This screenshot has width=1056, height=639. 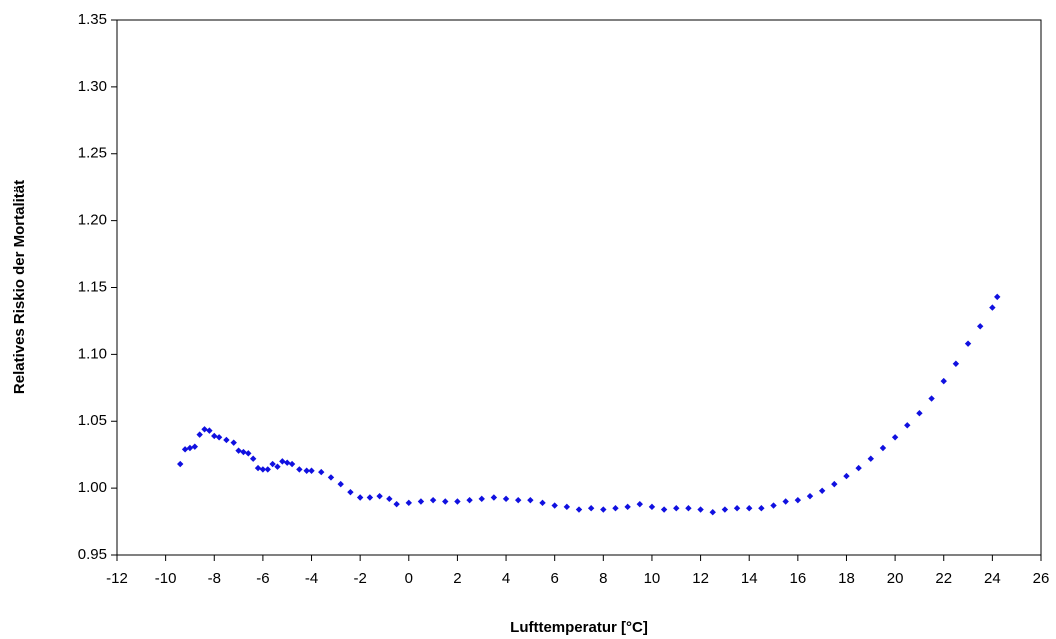 What do you see at coordinates (700, 578) in the screenshot?
I see `x-tick-label: 12` at bounding box center [700, 578].